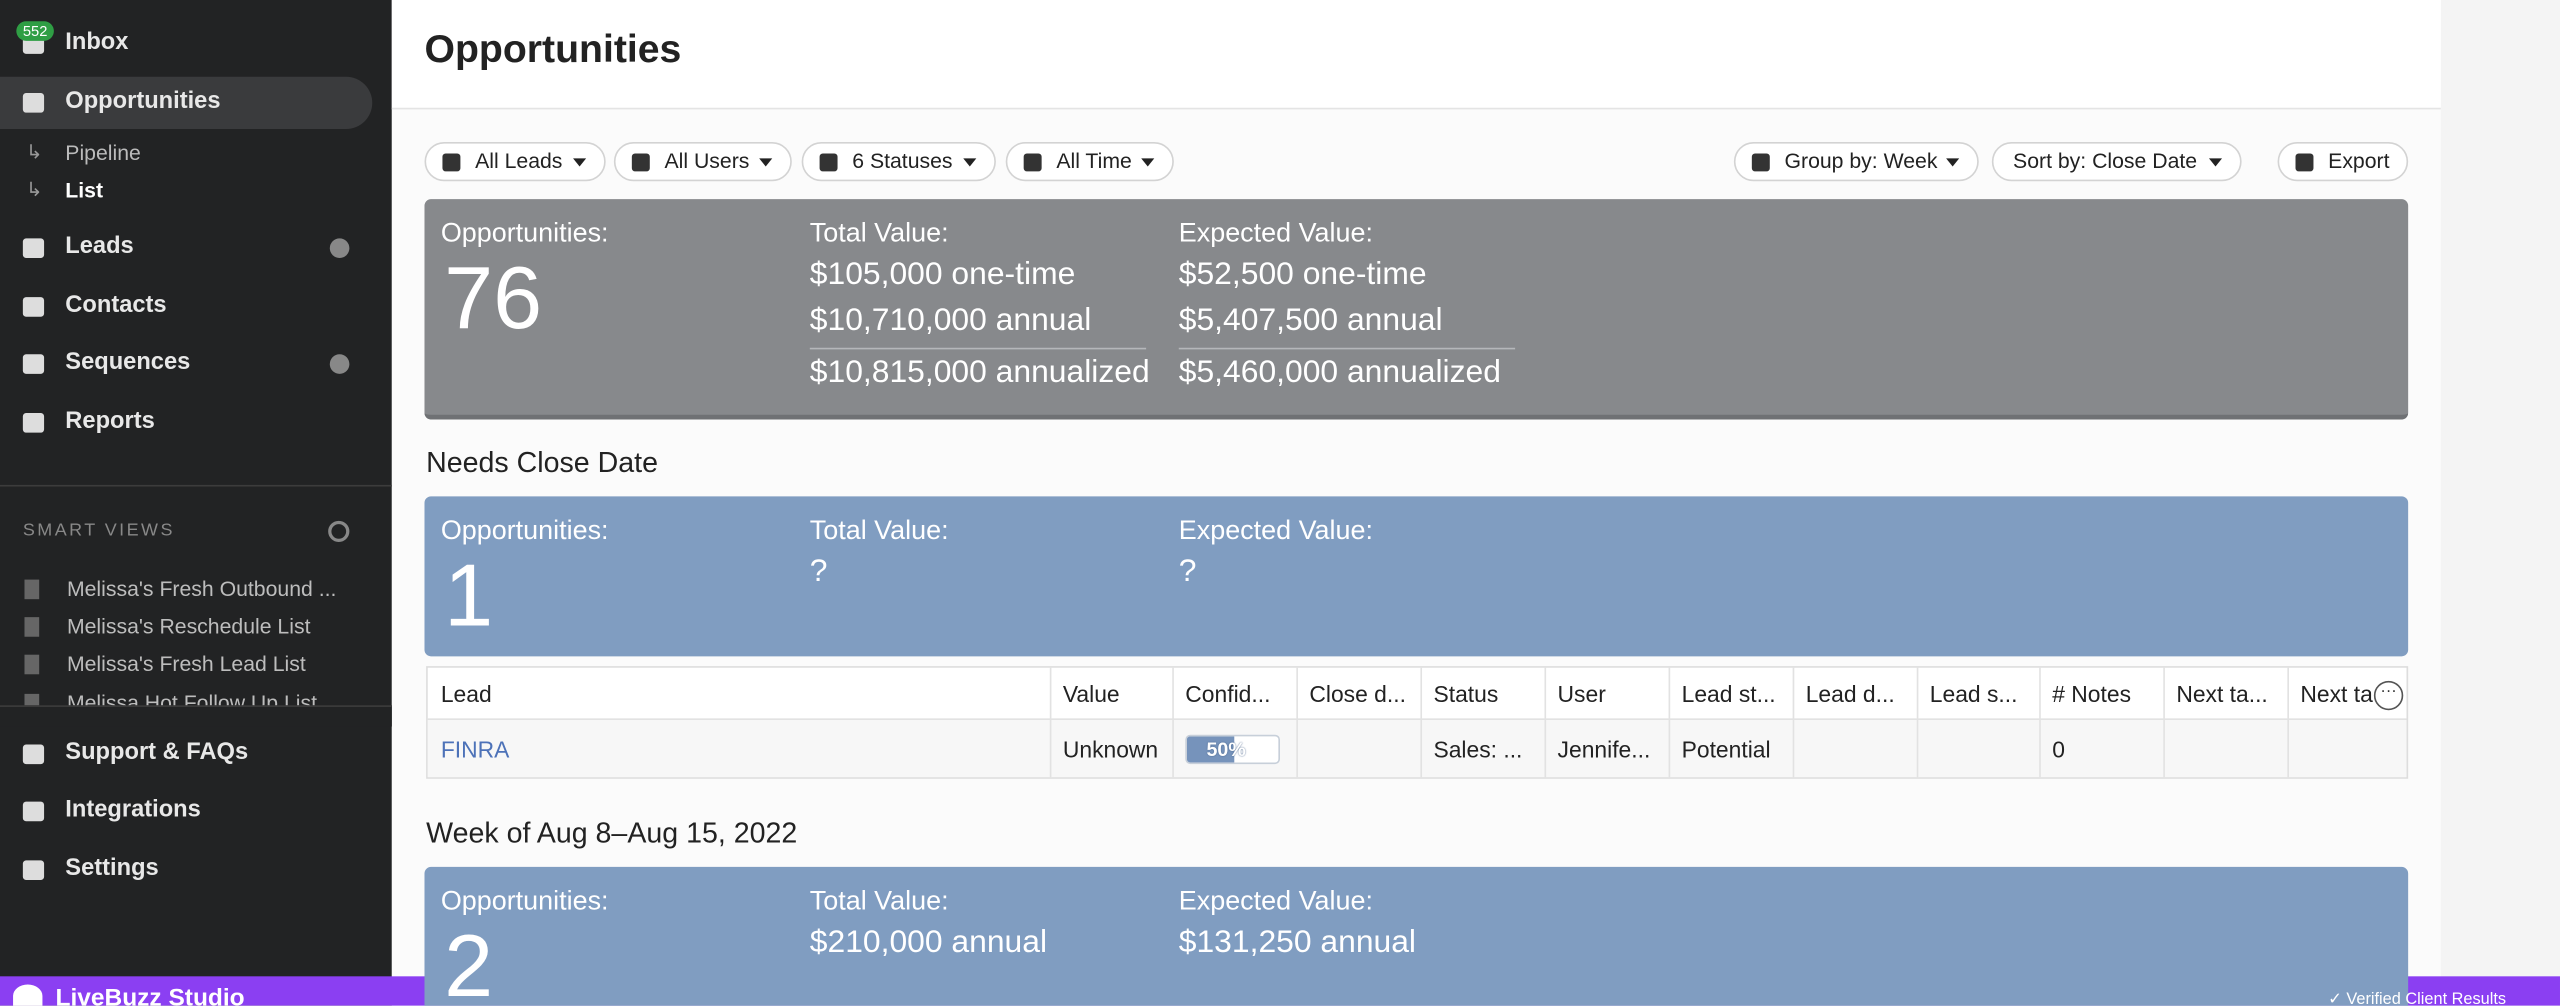  I want to click on control: Sort by: Close Date, so click(2116, 162).